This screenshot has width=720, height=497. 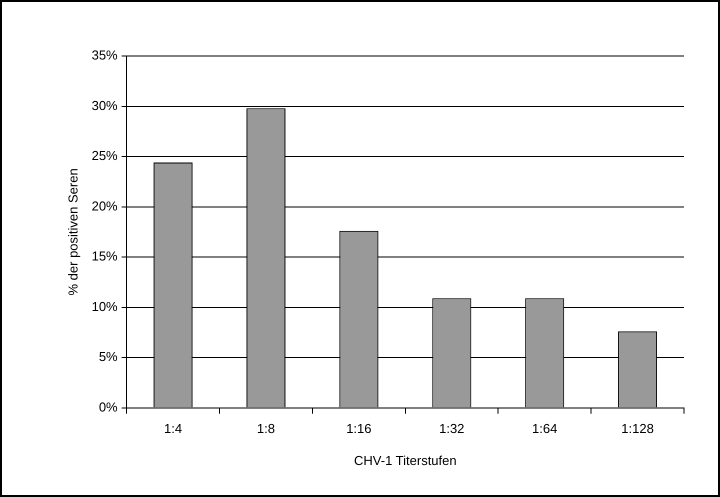 I want to click on x-tick-label: 1:4, so click(x=173, y=428).